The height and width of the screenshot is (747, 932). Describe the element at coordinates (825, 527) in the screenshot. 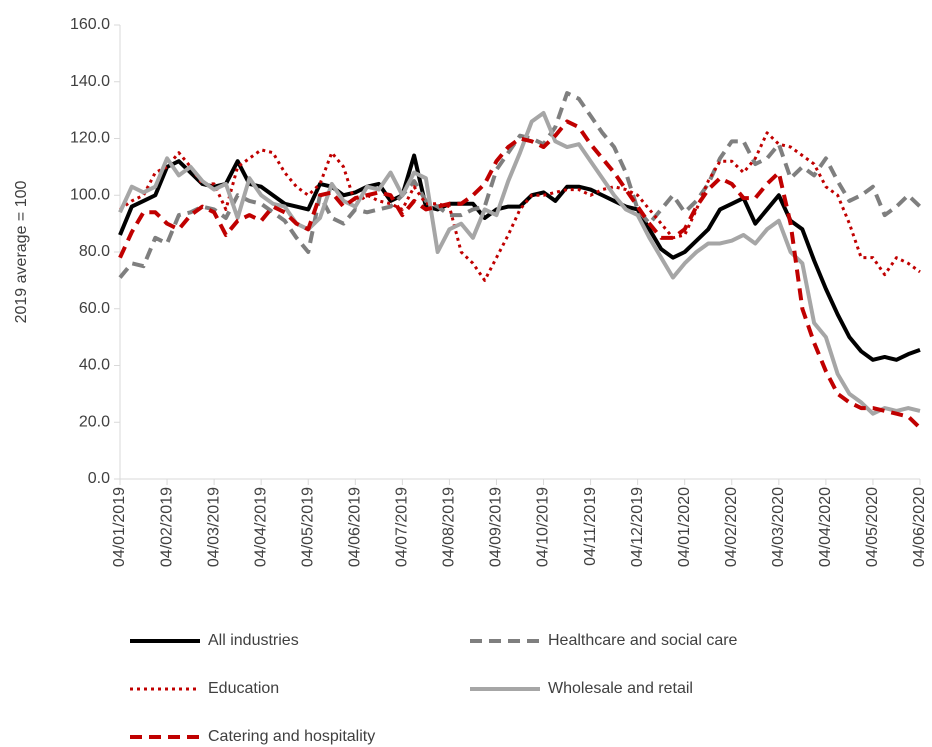

I see `x-tick-label: 04/04/2020` at that location.